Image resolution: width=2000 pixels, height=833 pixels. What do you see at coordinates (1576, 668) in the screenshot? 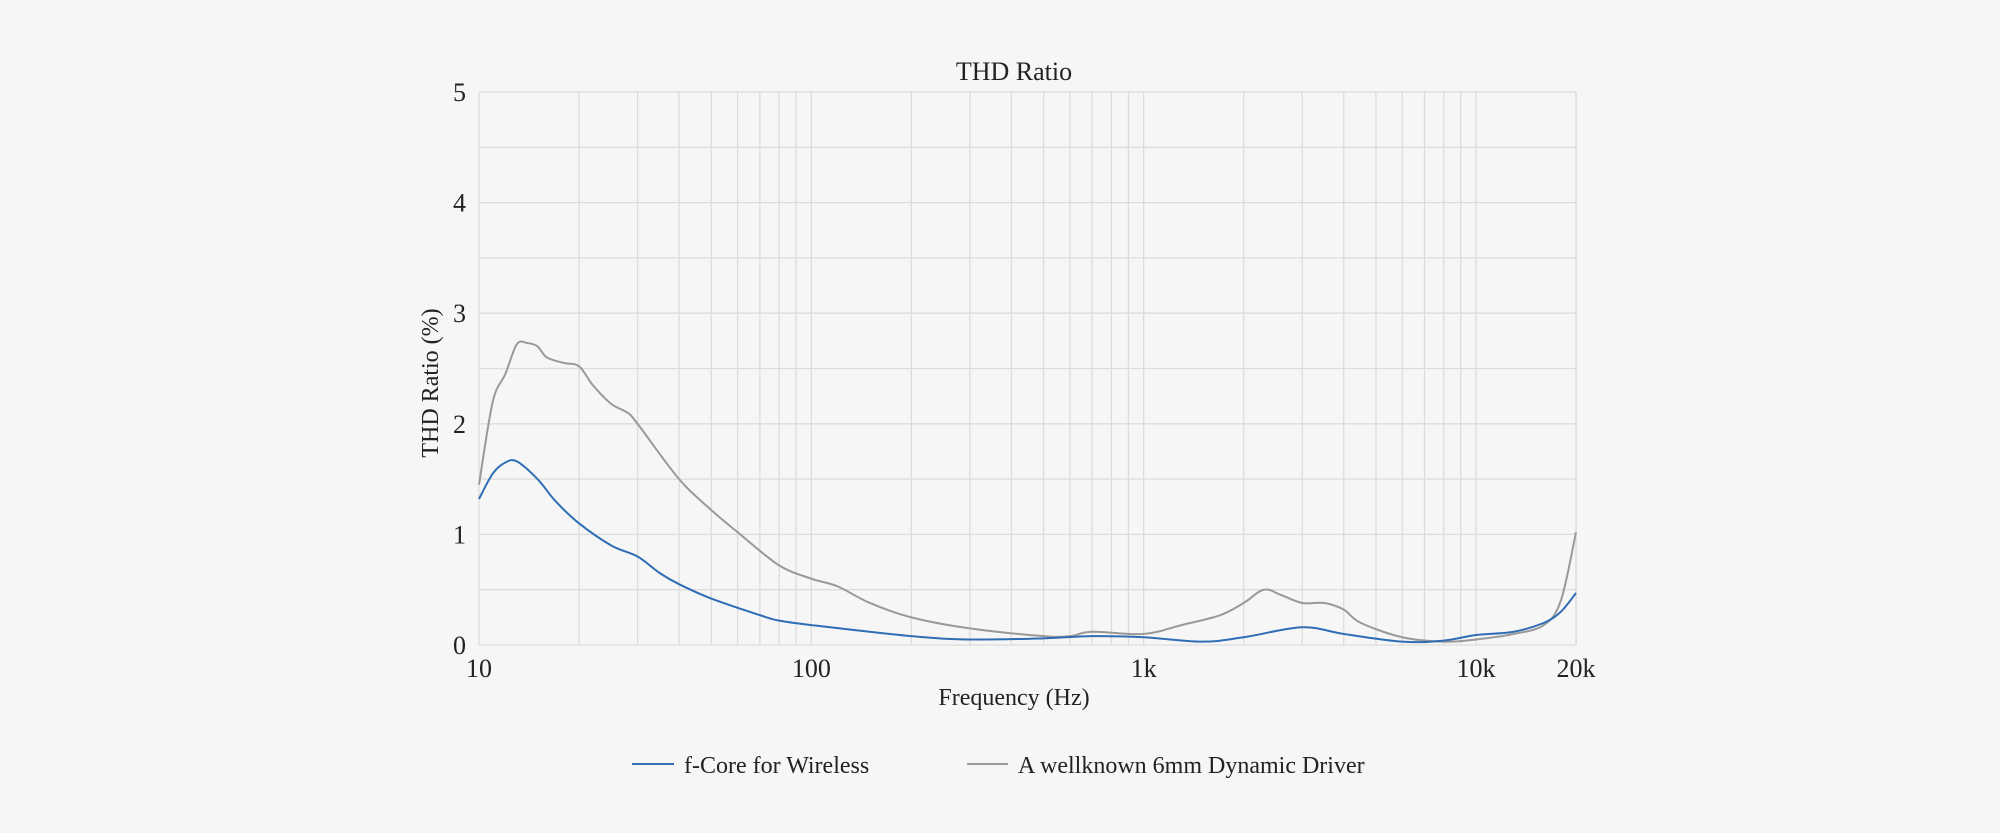
I see `x-tick-label: 20k` at bounding box center [1576, 668].